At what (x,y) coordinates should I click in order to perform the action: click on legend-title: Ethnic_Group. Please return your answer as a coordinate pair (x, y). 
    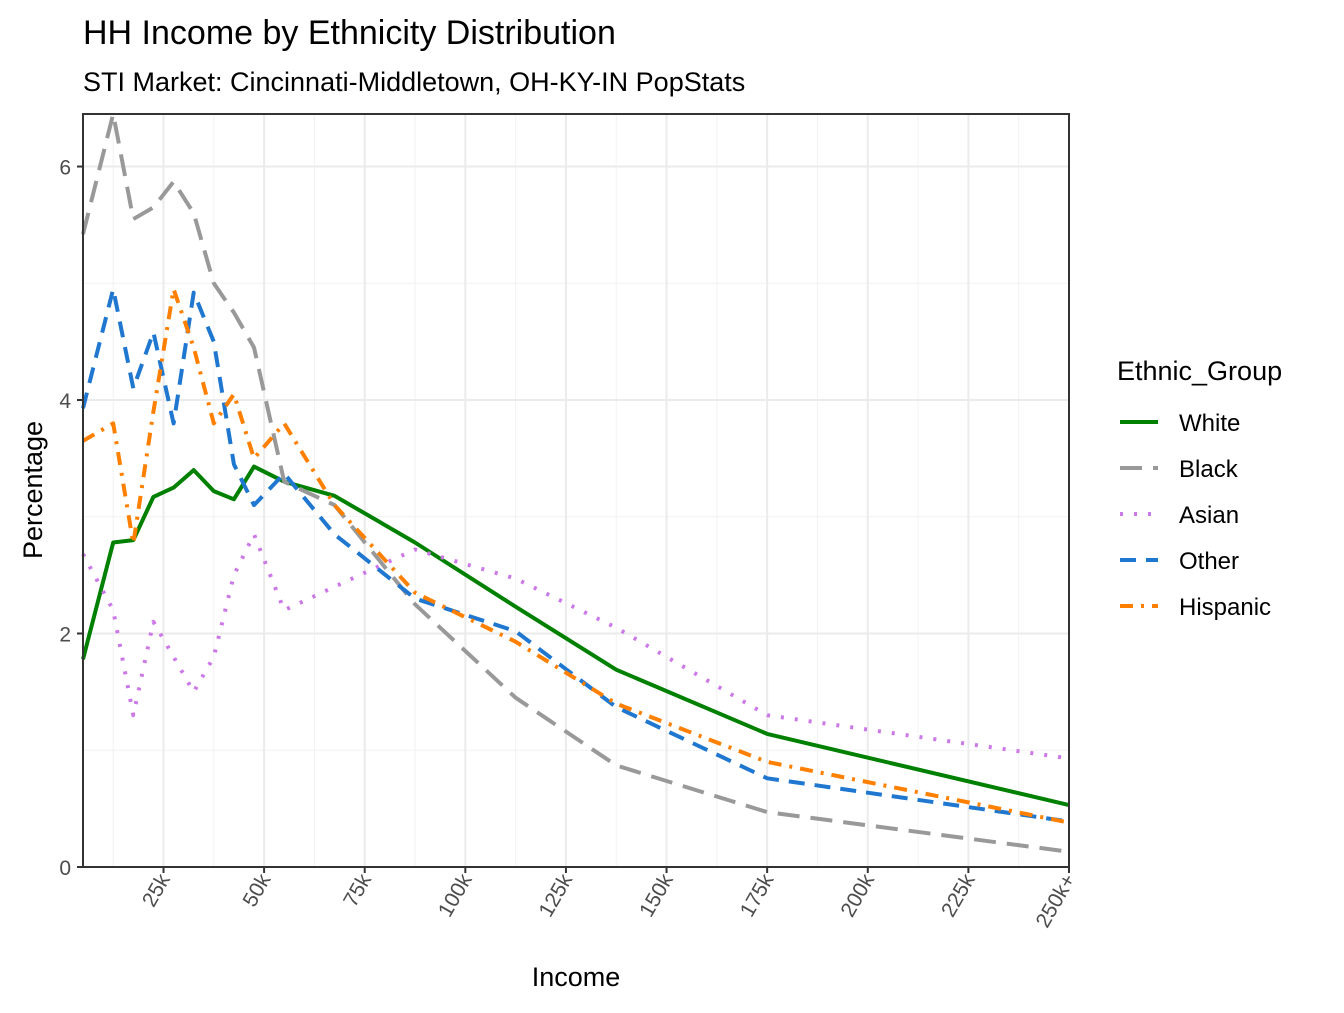
    Looking at the image, I should click on (1199, 371).